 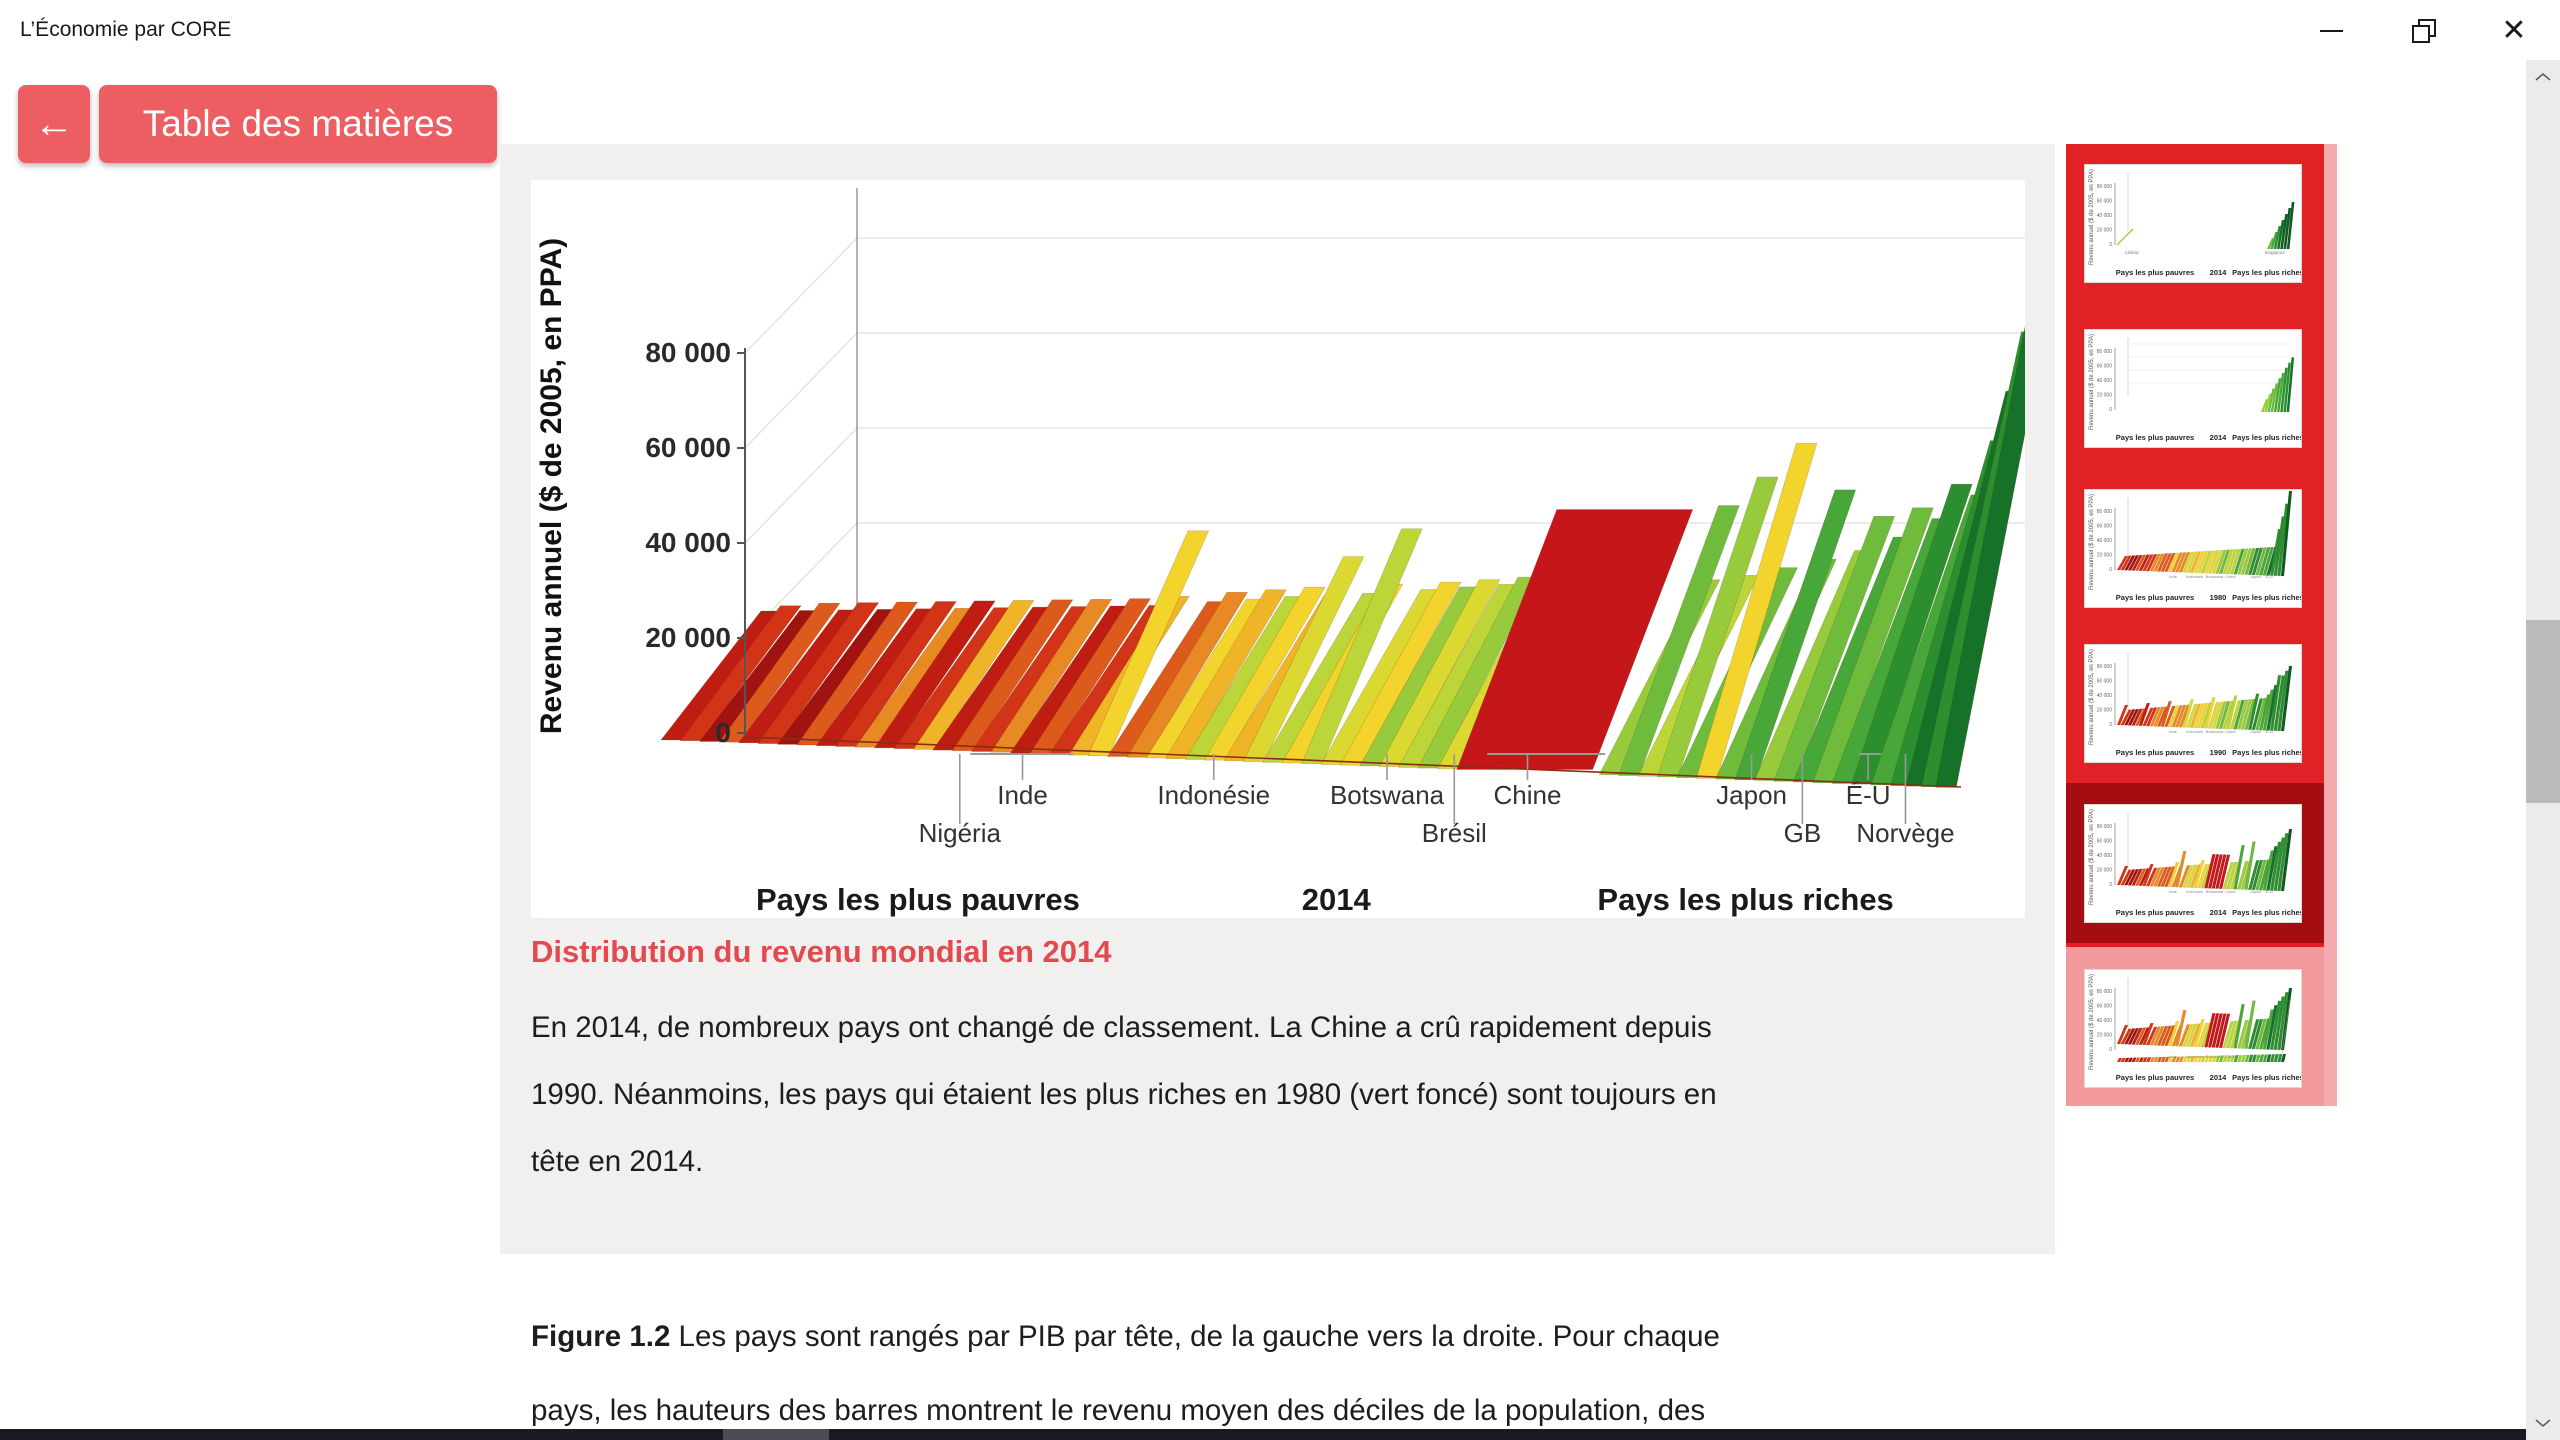 I want to click on vertical-scrollbar-thumb, so click(x=2543, y=711).